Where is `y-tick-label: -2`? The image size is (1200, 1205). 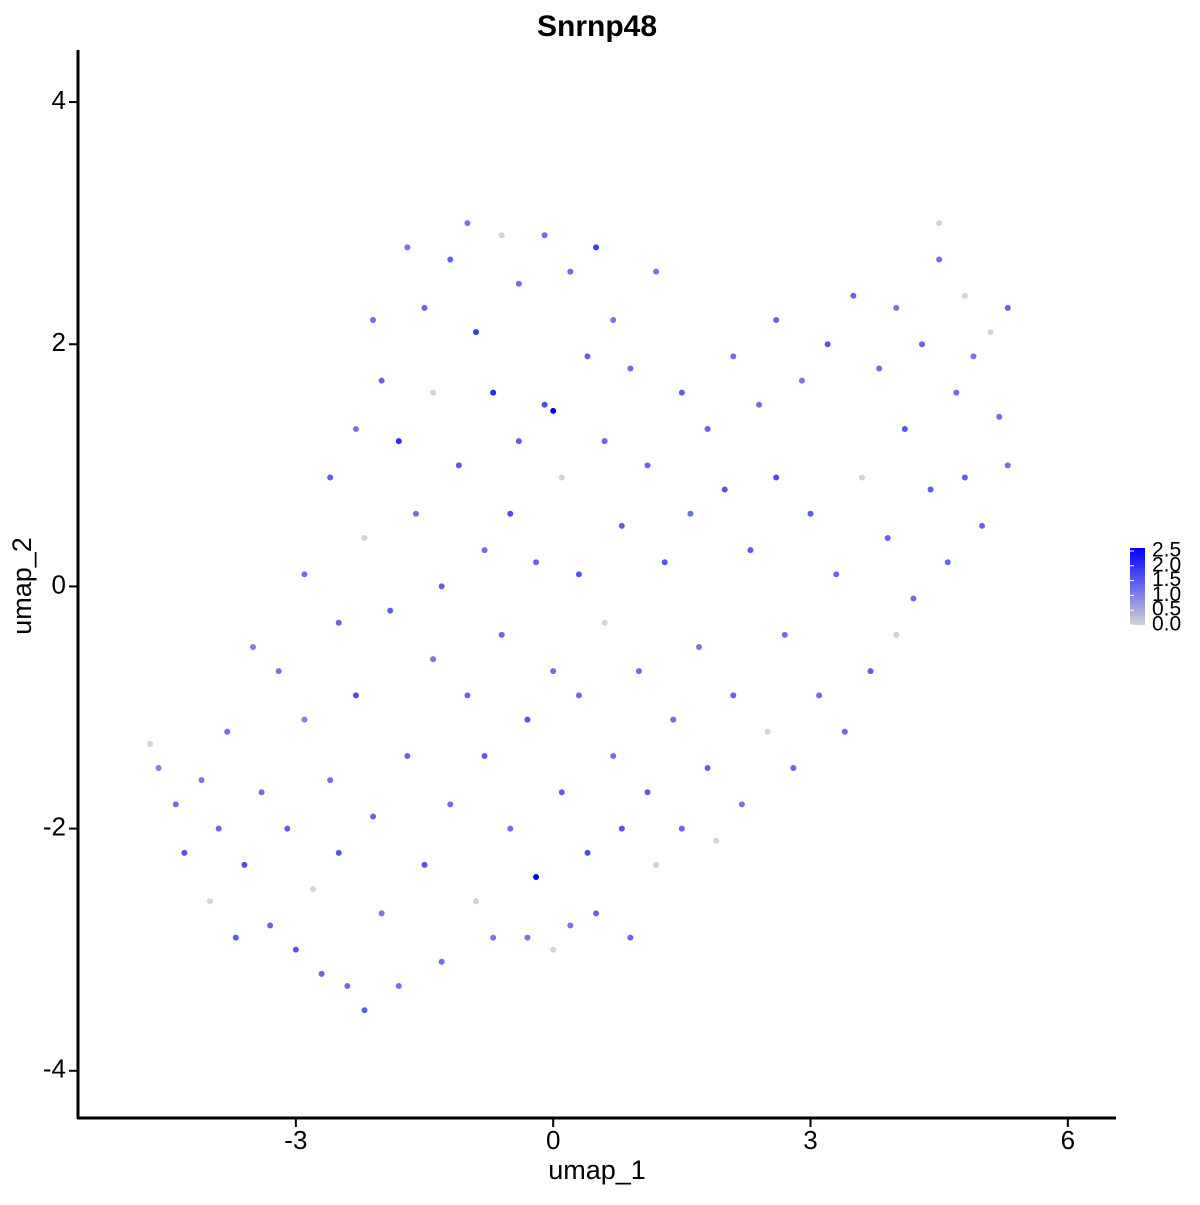
y-tick-label: -2 is located at coordinates (54, 826).